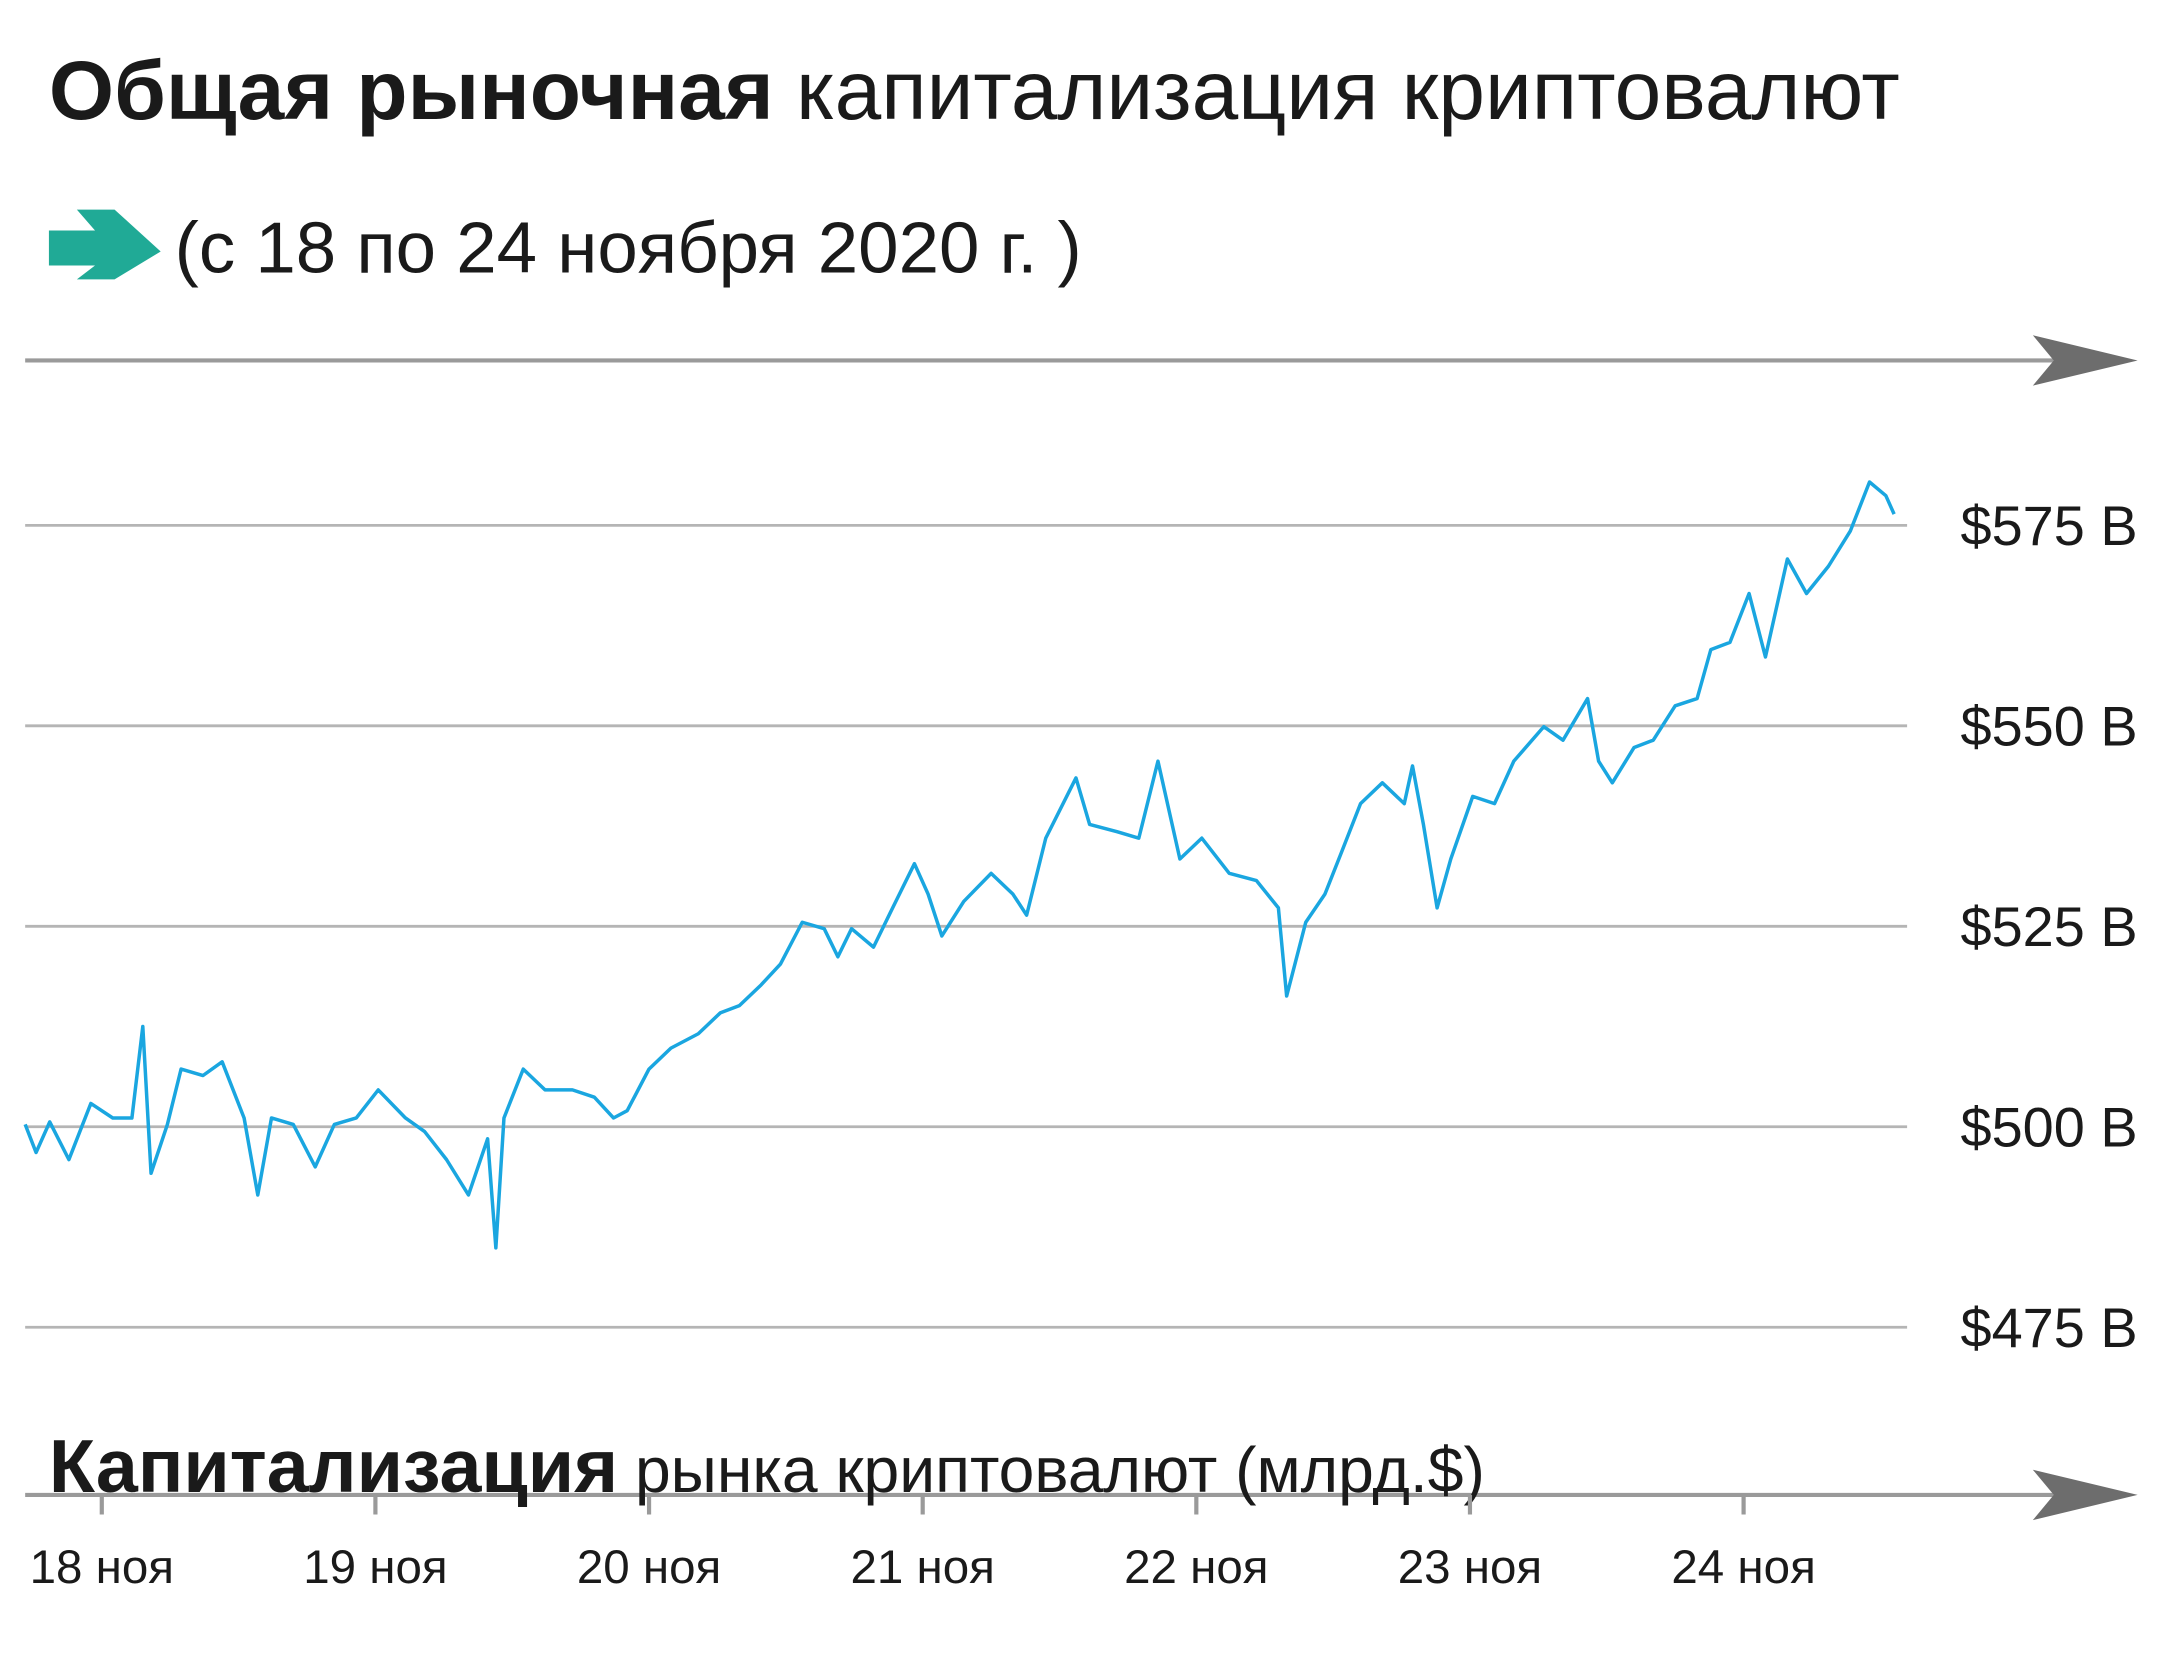 This screenshot has height=1657, width=2160. What do you see at coordinates (1196, 1567) in the screenshot?
I see `x-tick-label: 22 ноя` at bounding box center [1196, 1567].